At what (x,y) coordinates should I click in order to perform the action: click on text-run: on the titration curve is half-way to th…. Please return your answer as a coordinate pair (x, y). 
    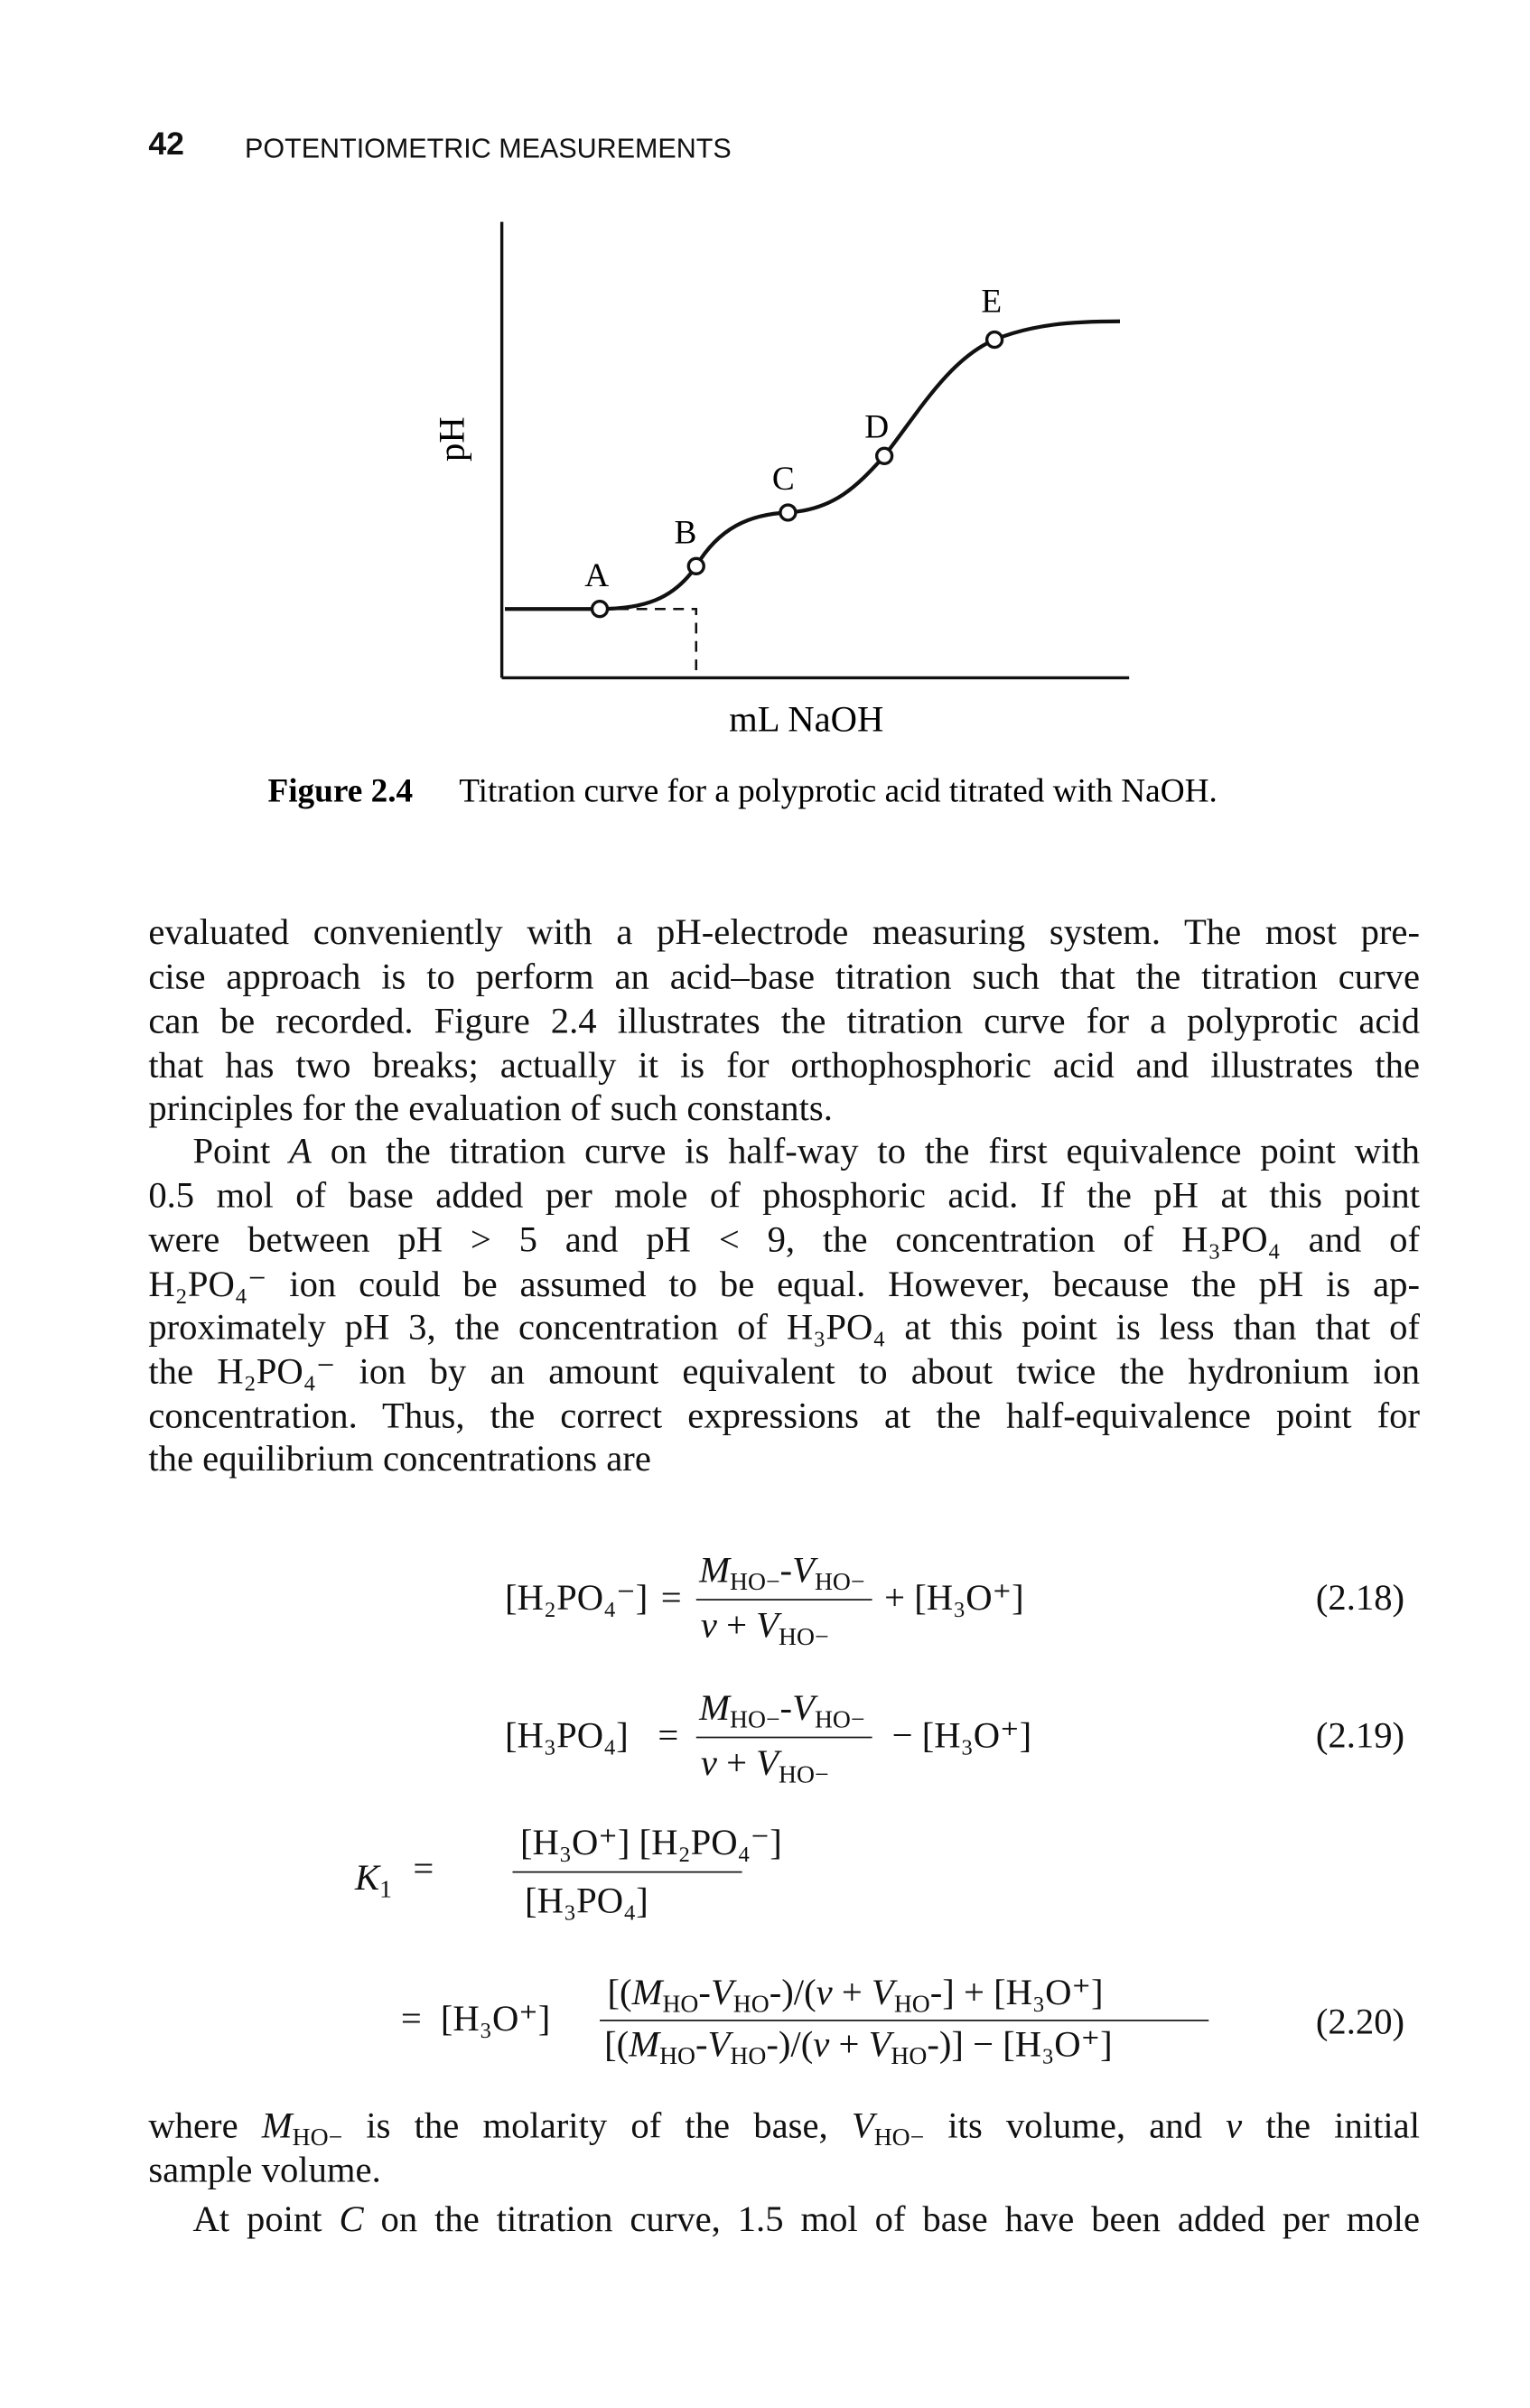
    Looking at the image, I should click on (866, 1152).